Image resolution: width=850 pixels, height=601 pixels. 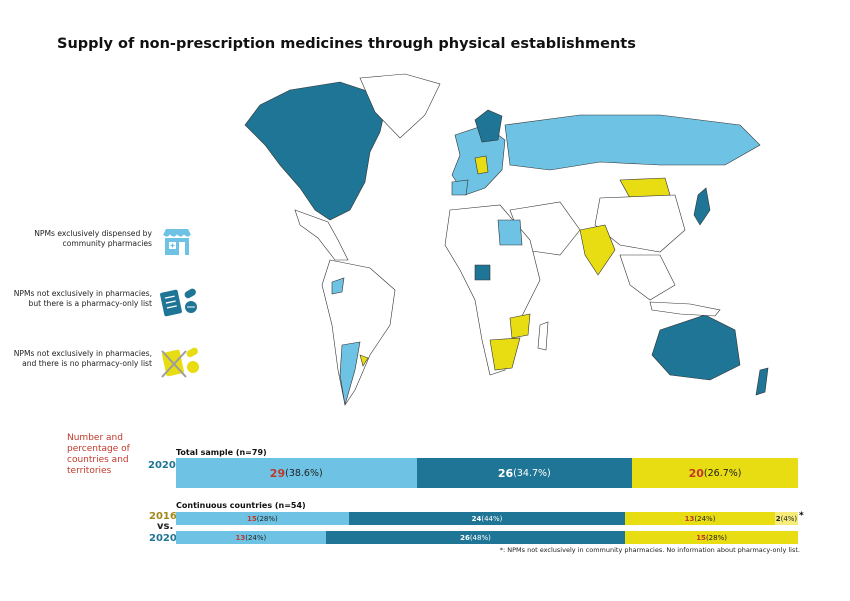 I want to click on bar-segment-1: 15 (28%), so click(x=262, y=518).